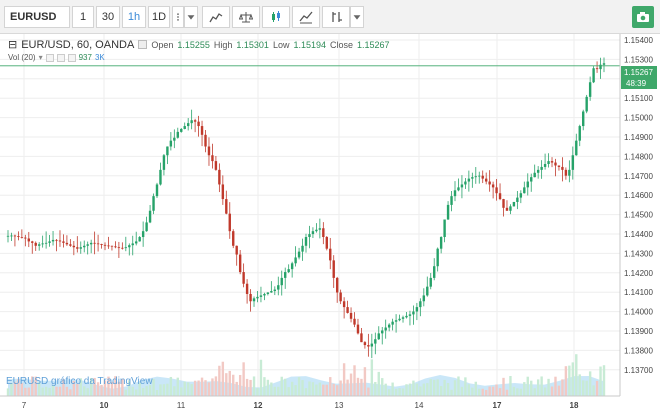 The width and height of the screenshot is (660, 414). Describe the element at coordinates (643, 17) in the screenshot. I see `camera-icon` at that location.